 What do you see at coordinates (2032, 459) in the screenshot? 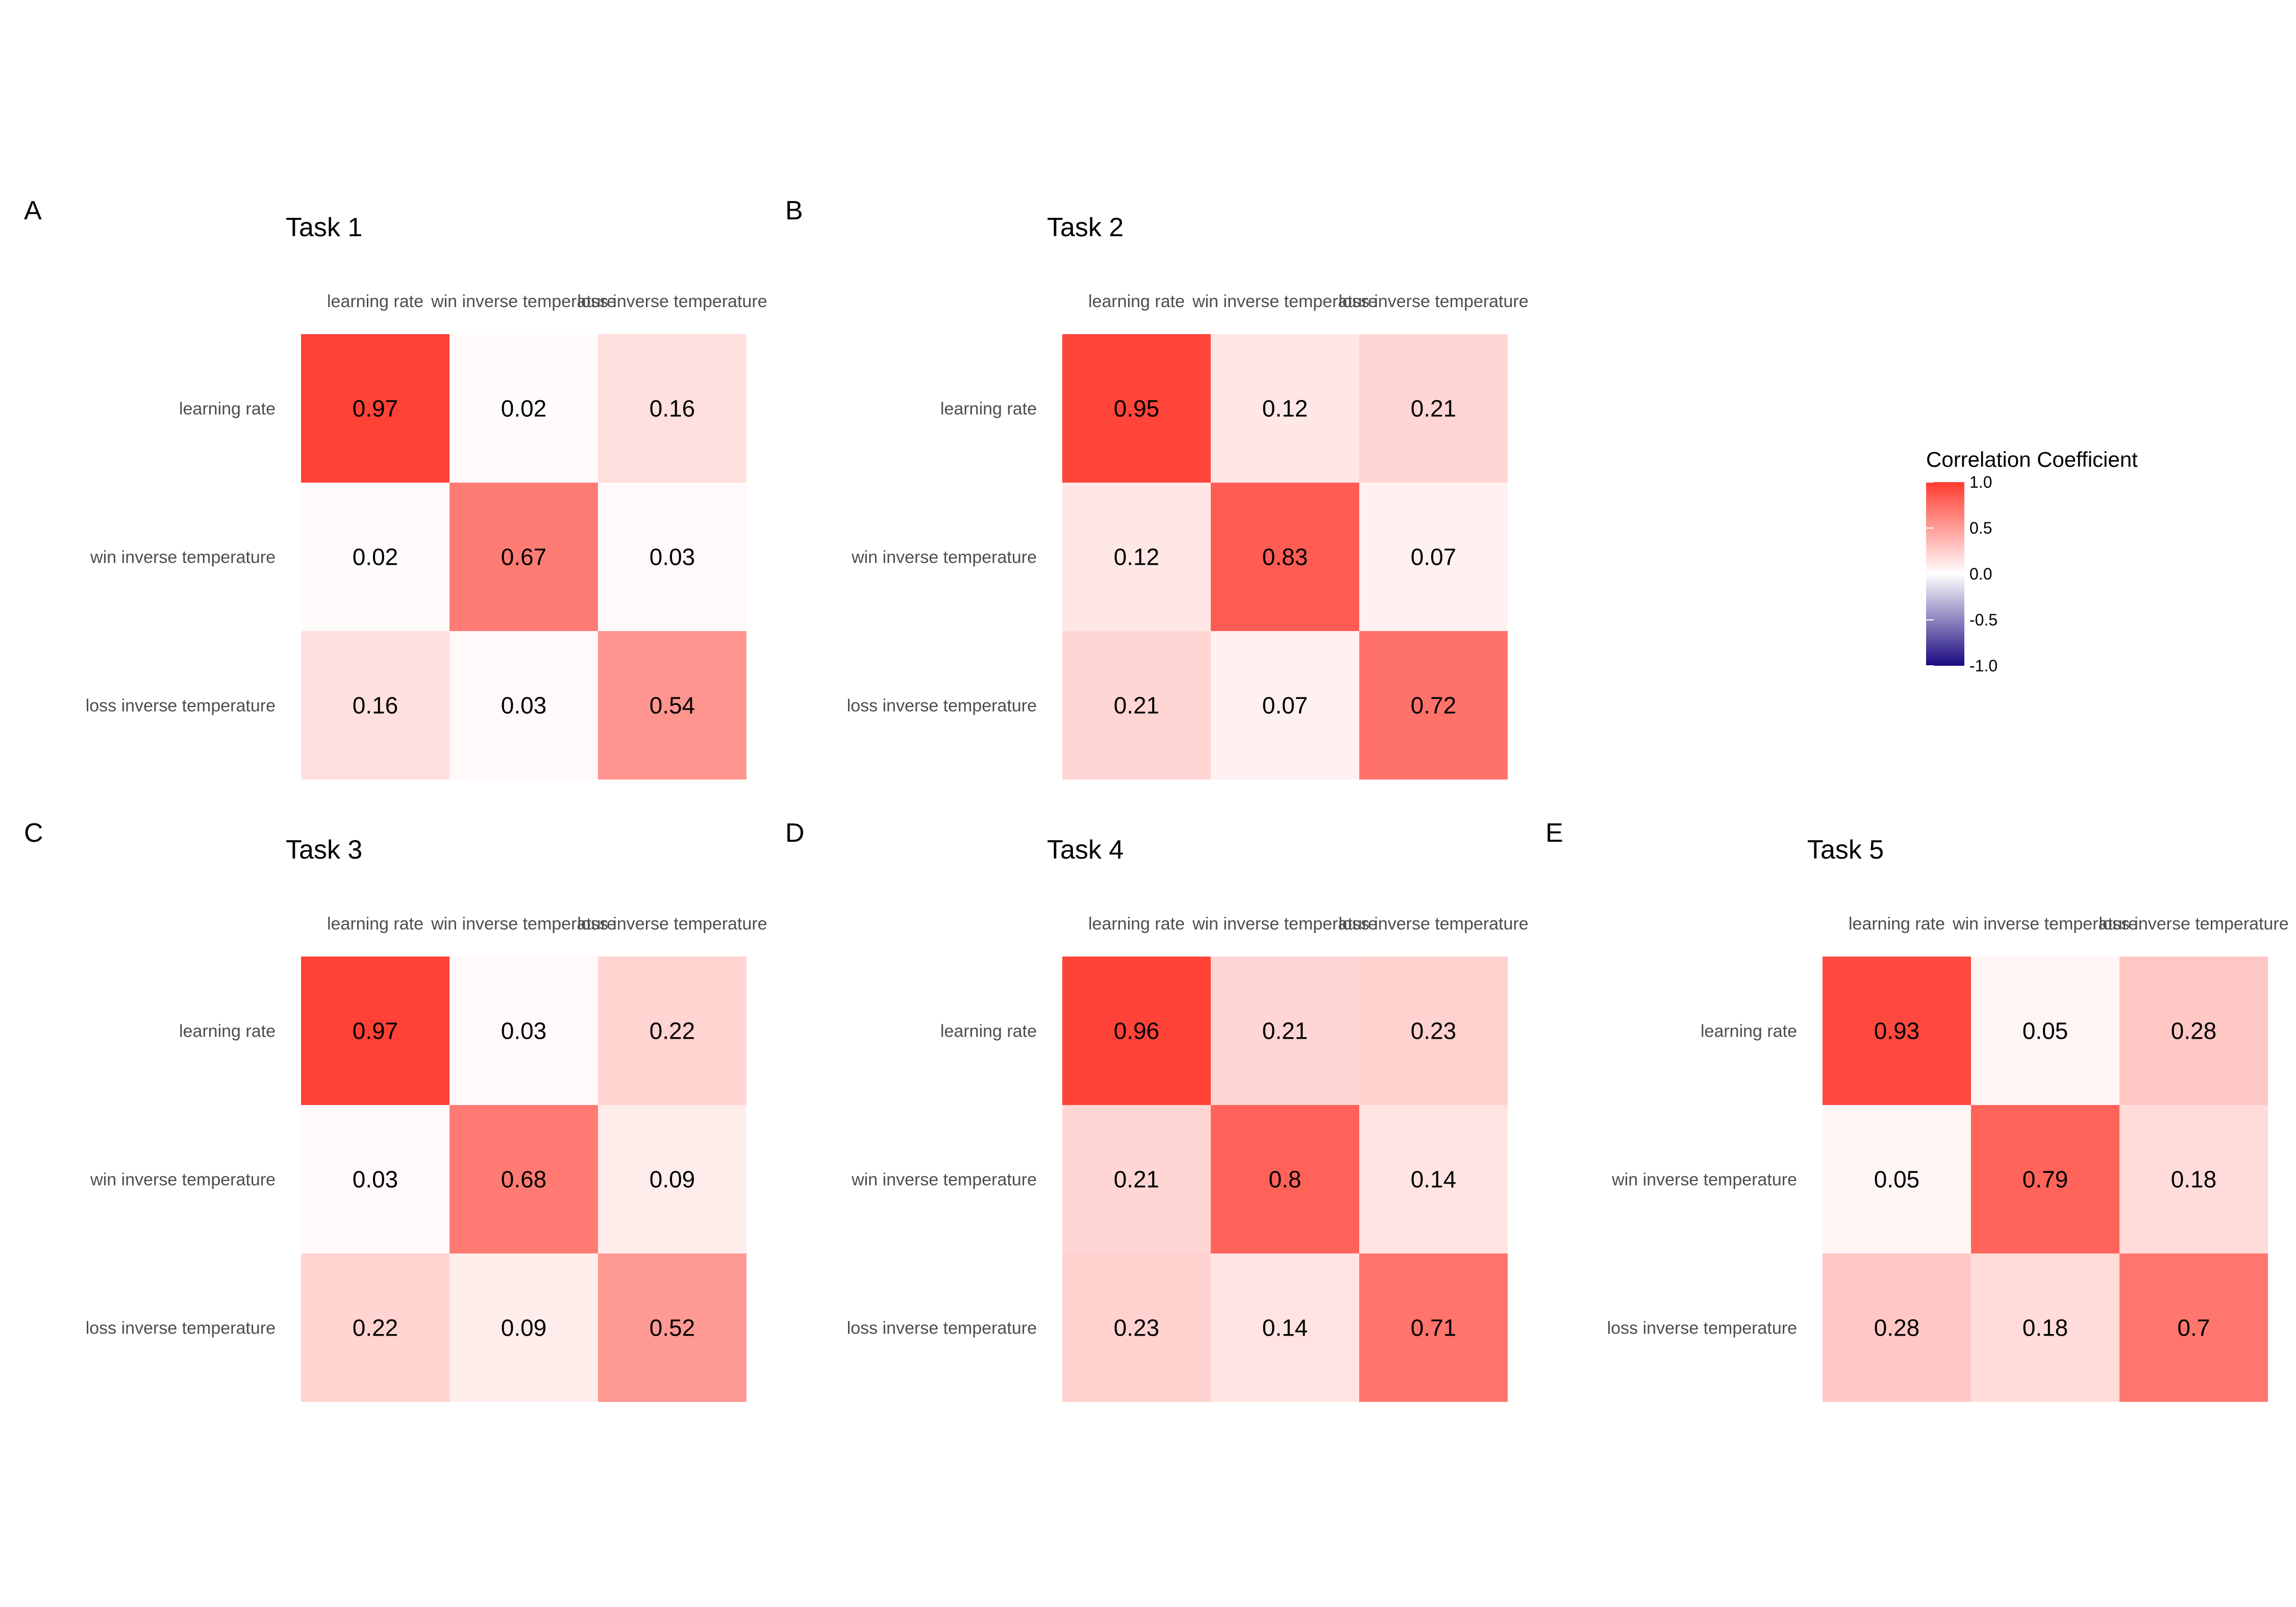
I see `legend-title: Correlation Coefficient` at bounding box center [2032, 459].